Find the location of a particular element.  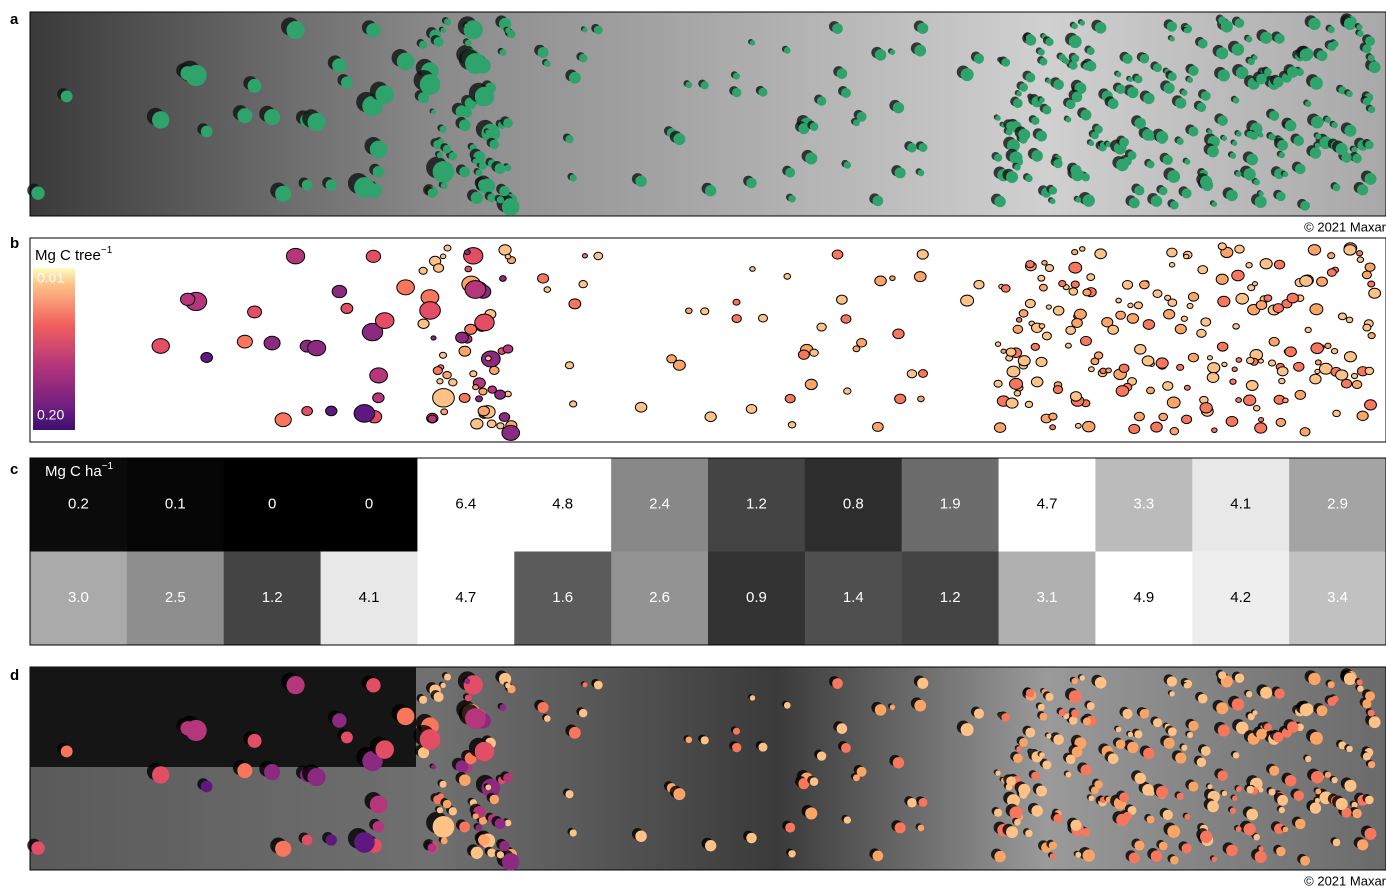

cell-value: 6.4 is located at coordinates (465, 504).